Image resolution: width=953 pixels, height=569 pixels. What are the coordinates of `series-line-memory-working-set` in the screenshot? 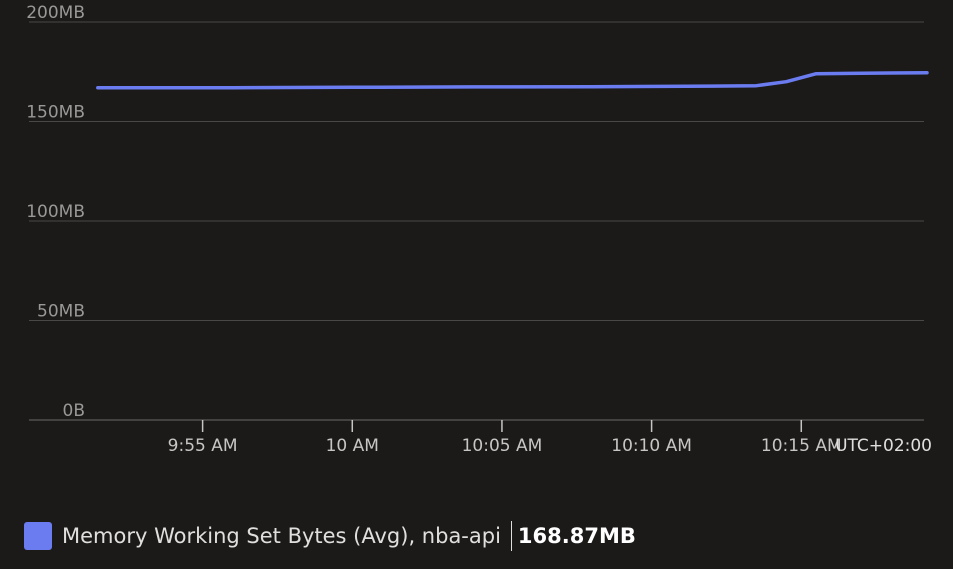 It's located at (512, 80).